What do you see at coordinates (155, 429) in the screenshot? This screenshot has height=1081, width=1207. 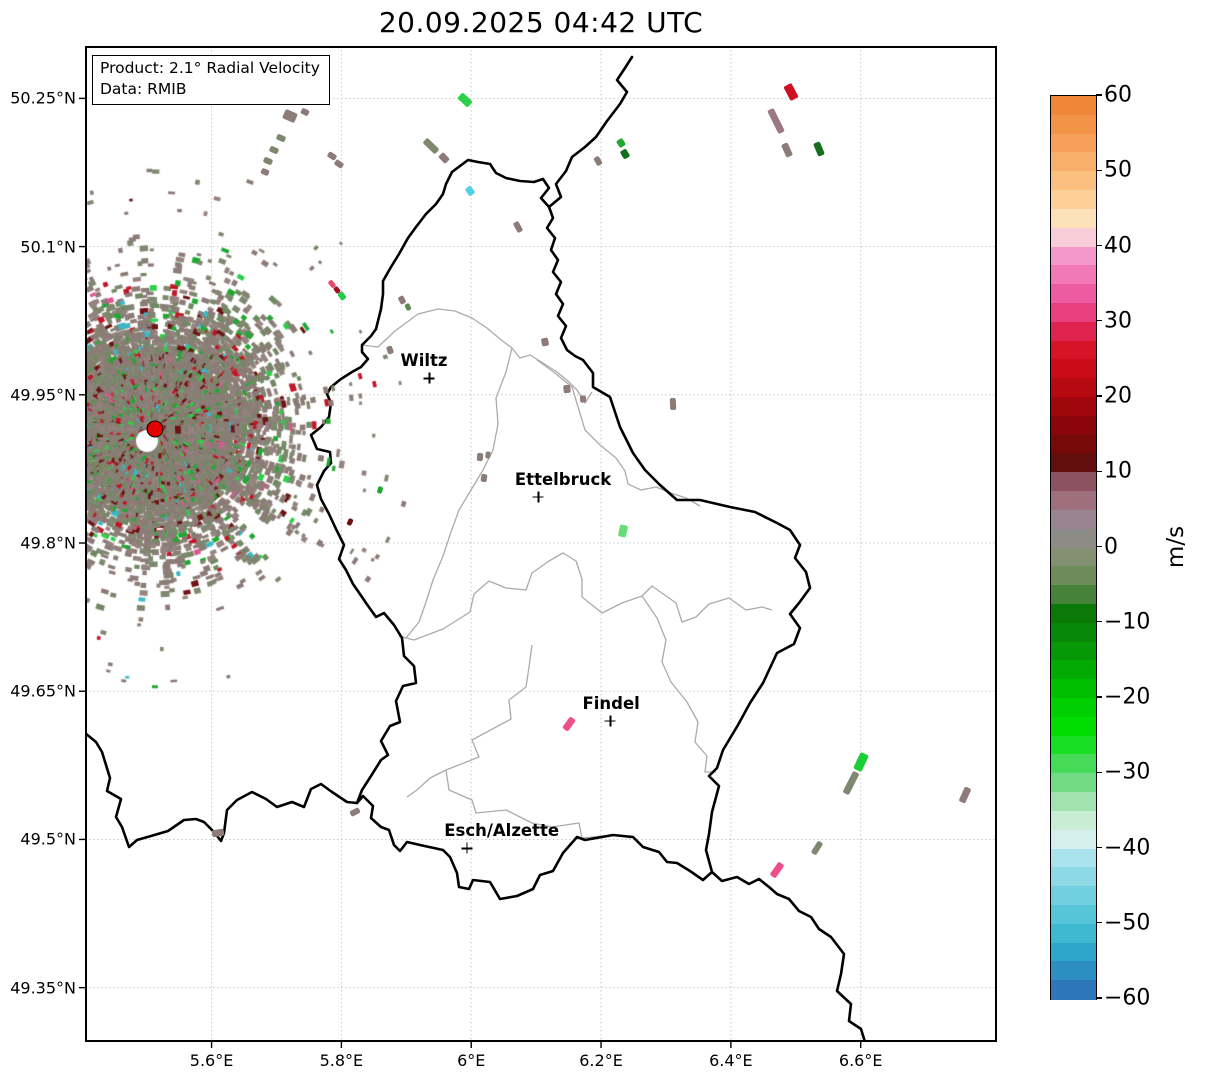 I see `radar-site-marker` at bounding box center [155, 429].